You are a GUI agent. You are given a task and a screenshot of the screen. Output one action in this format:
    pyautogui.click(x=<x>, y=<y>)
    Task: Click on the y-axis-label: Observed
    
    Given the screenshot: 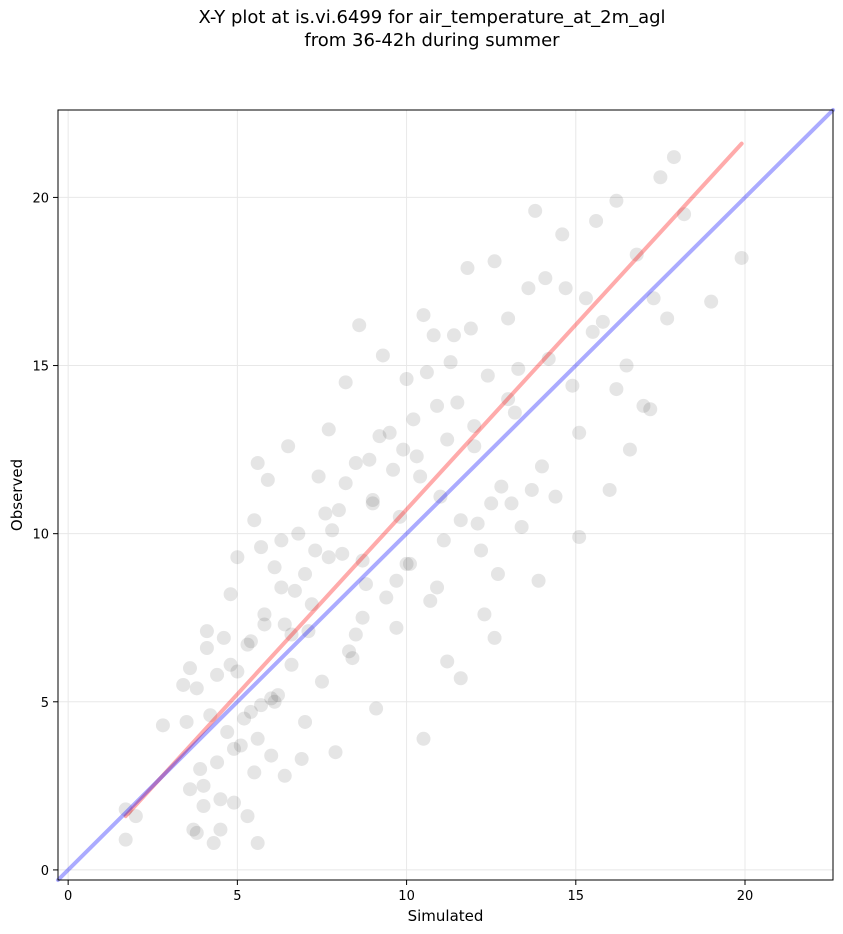 What is the action you would take?
    pyautogui.click(x=17, y=495)
    